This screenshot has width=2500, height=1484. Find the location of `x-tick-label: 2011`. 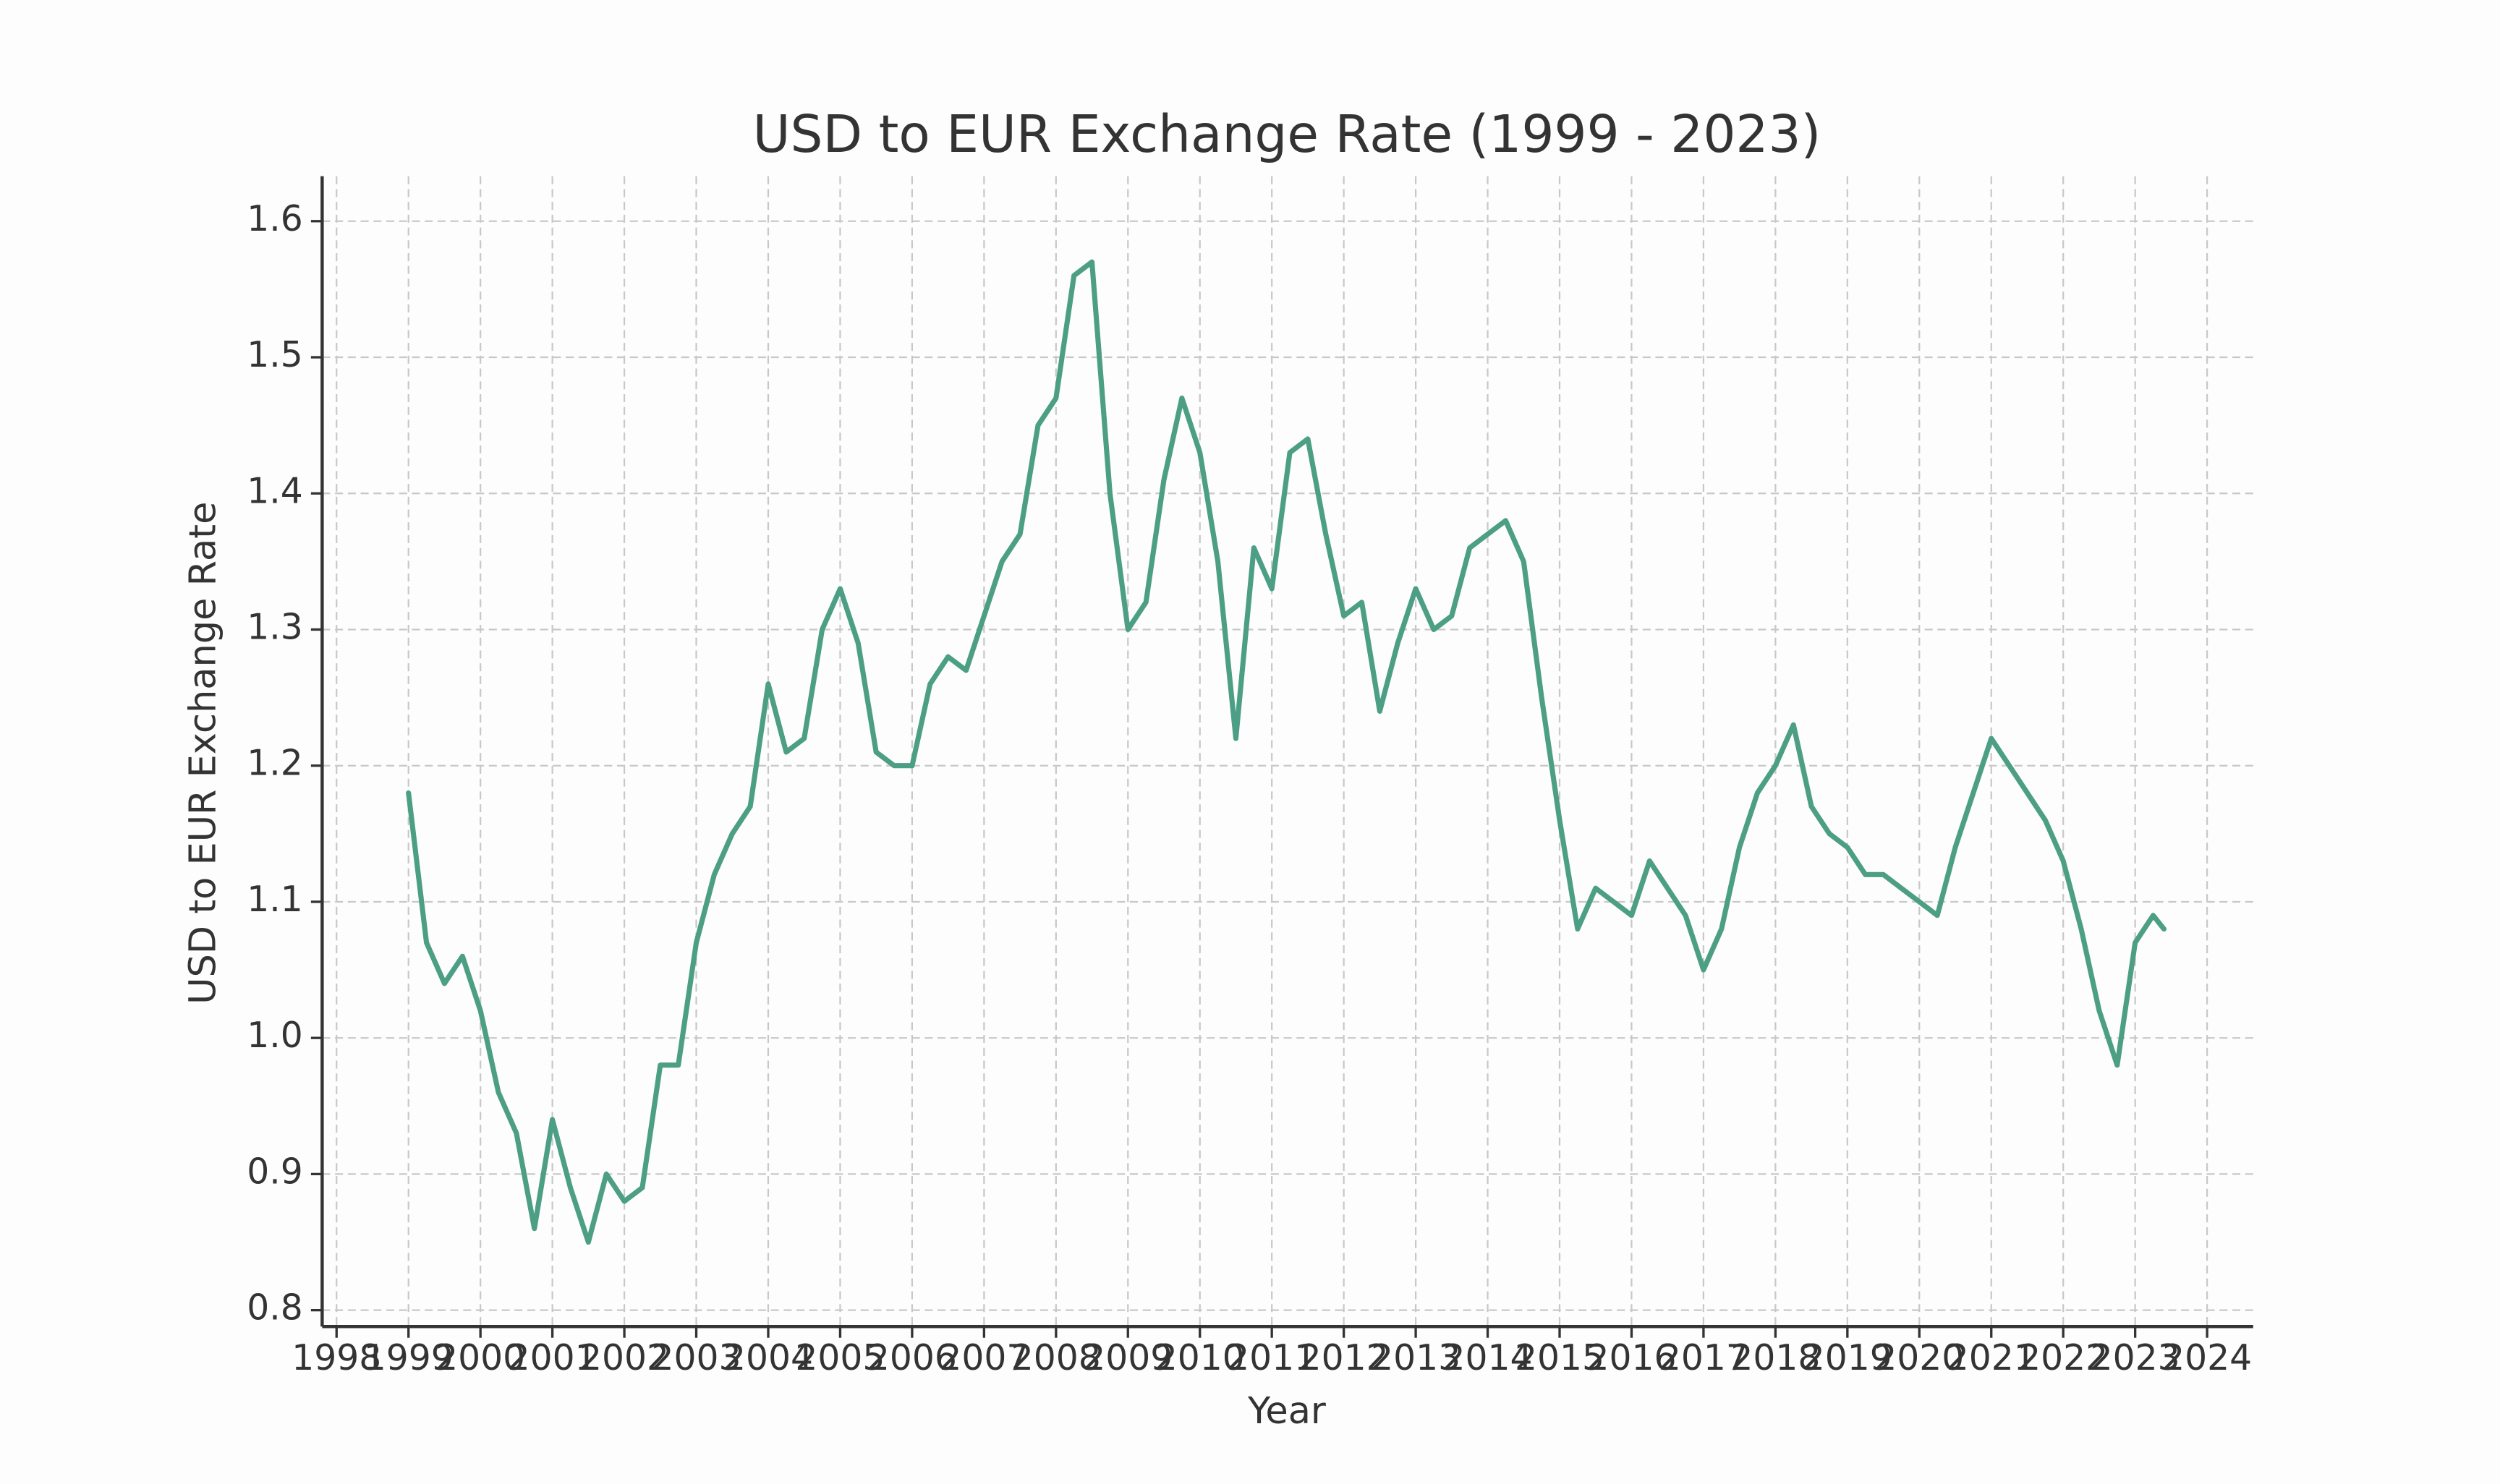

x-tick-label: 2011 is located at coordinates (1272, 1358).